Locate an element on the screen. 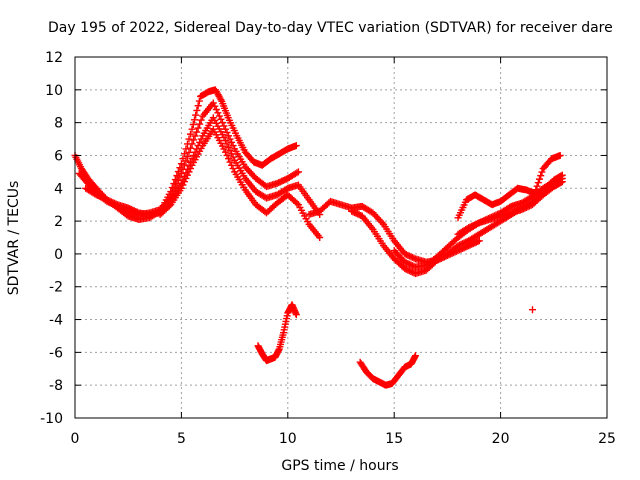 Image resolution: width=640 pixels, height=480 pixels. x-tick-label: 10 is located at coordinates (288, 439).